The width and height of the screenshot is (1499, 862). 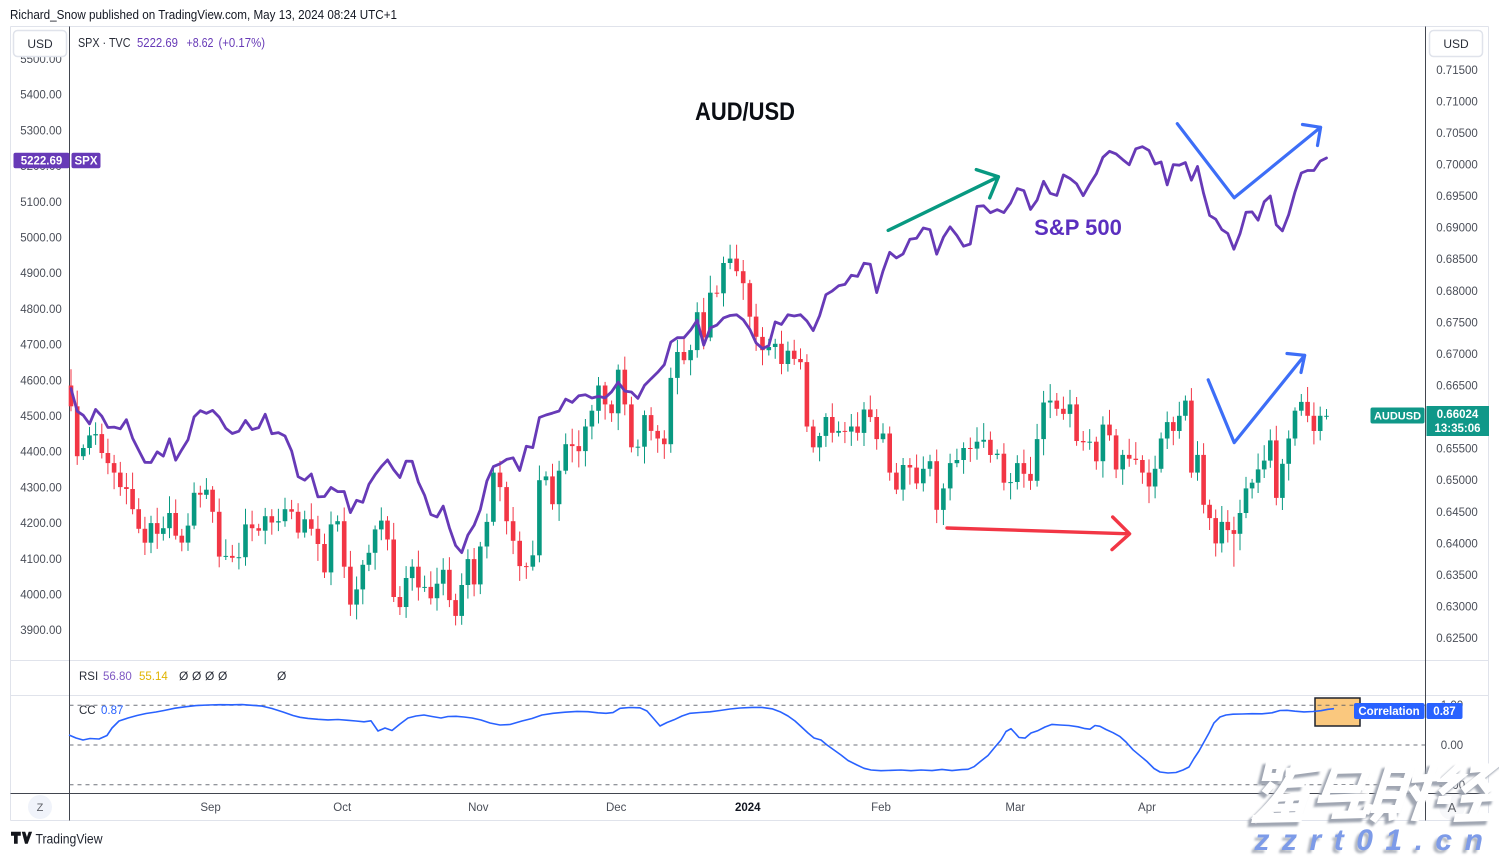 What do you see at coordinates (41, 596) in the screenshot?
I see `svg-text: 4000.00` at bounding box center [41, 596].